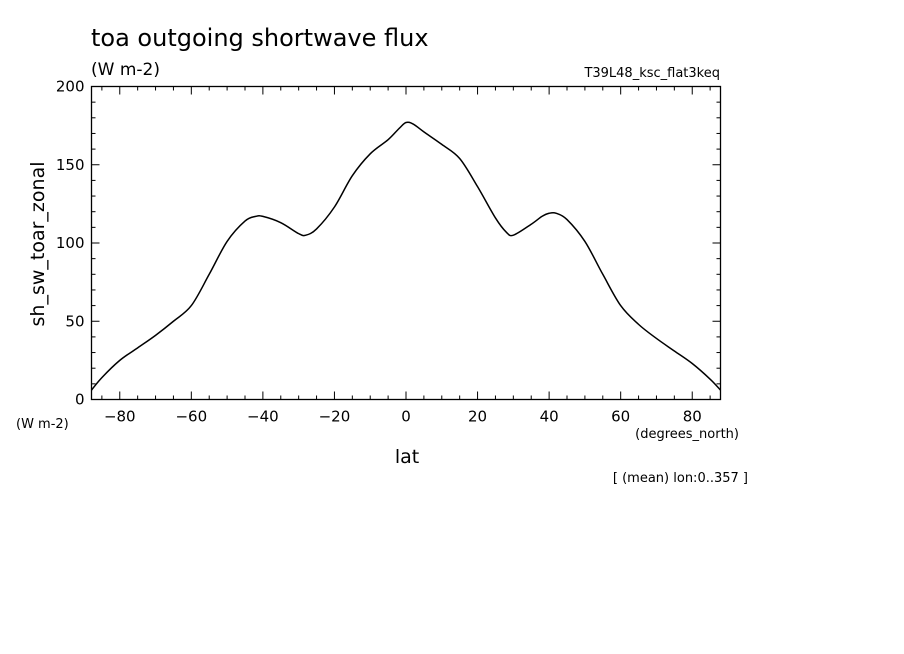 The image size is (904, 654). I want to click on y-tick-label: 100, so click(70, 243).